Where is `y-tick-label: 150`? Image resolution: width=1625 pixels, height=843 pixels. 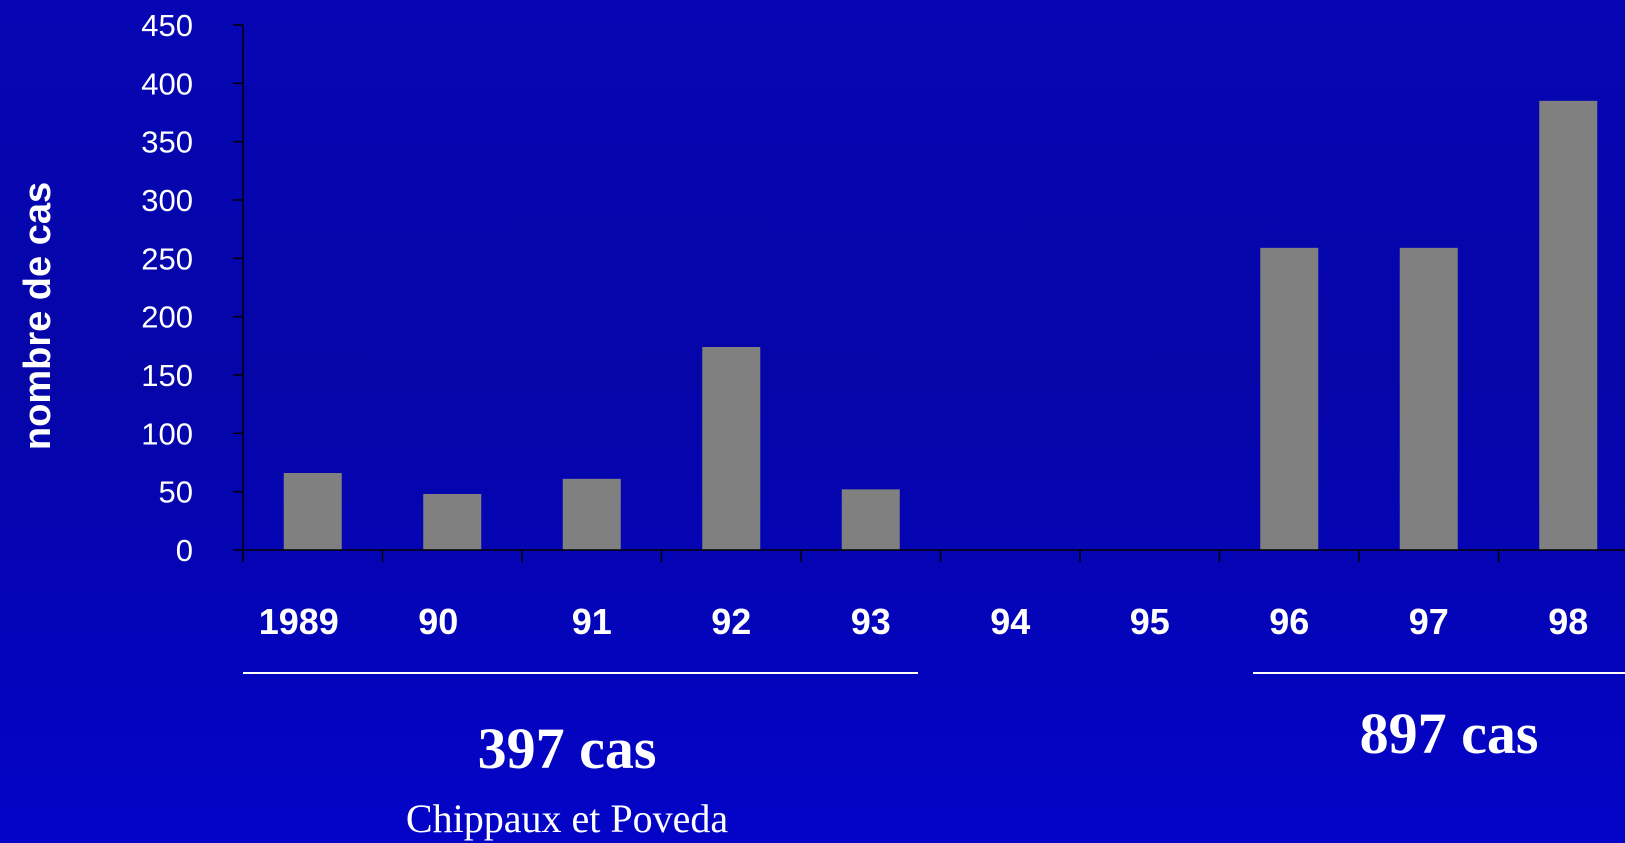 y-tick-label: 150 is located at coordinates (167, 375).